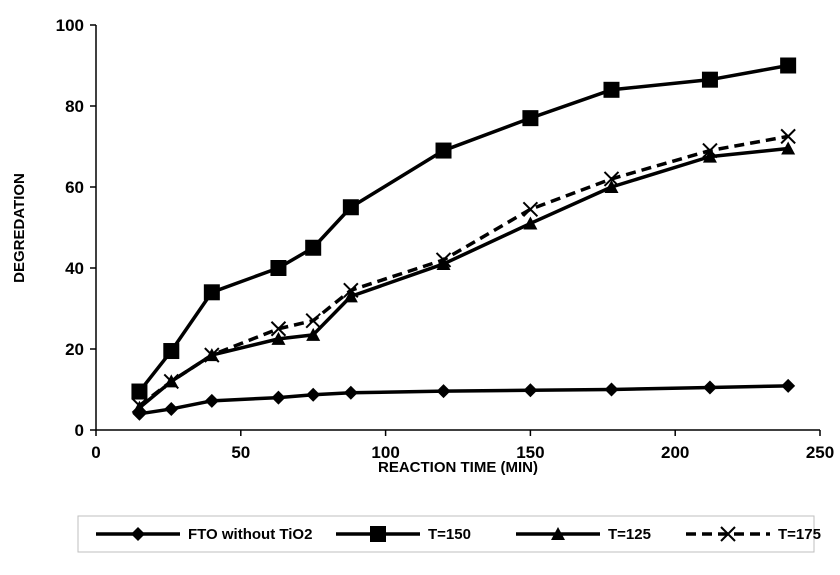 The image size is (840, 575). I want to click on legend-label: T=150, so click(449, 534).